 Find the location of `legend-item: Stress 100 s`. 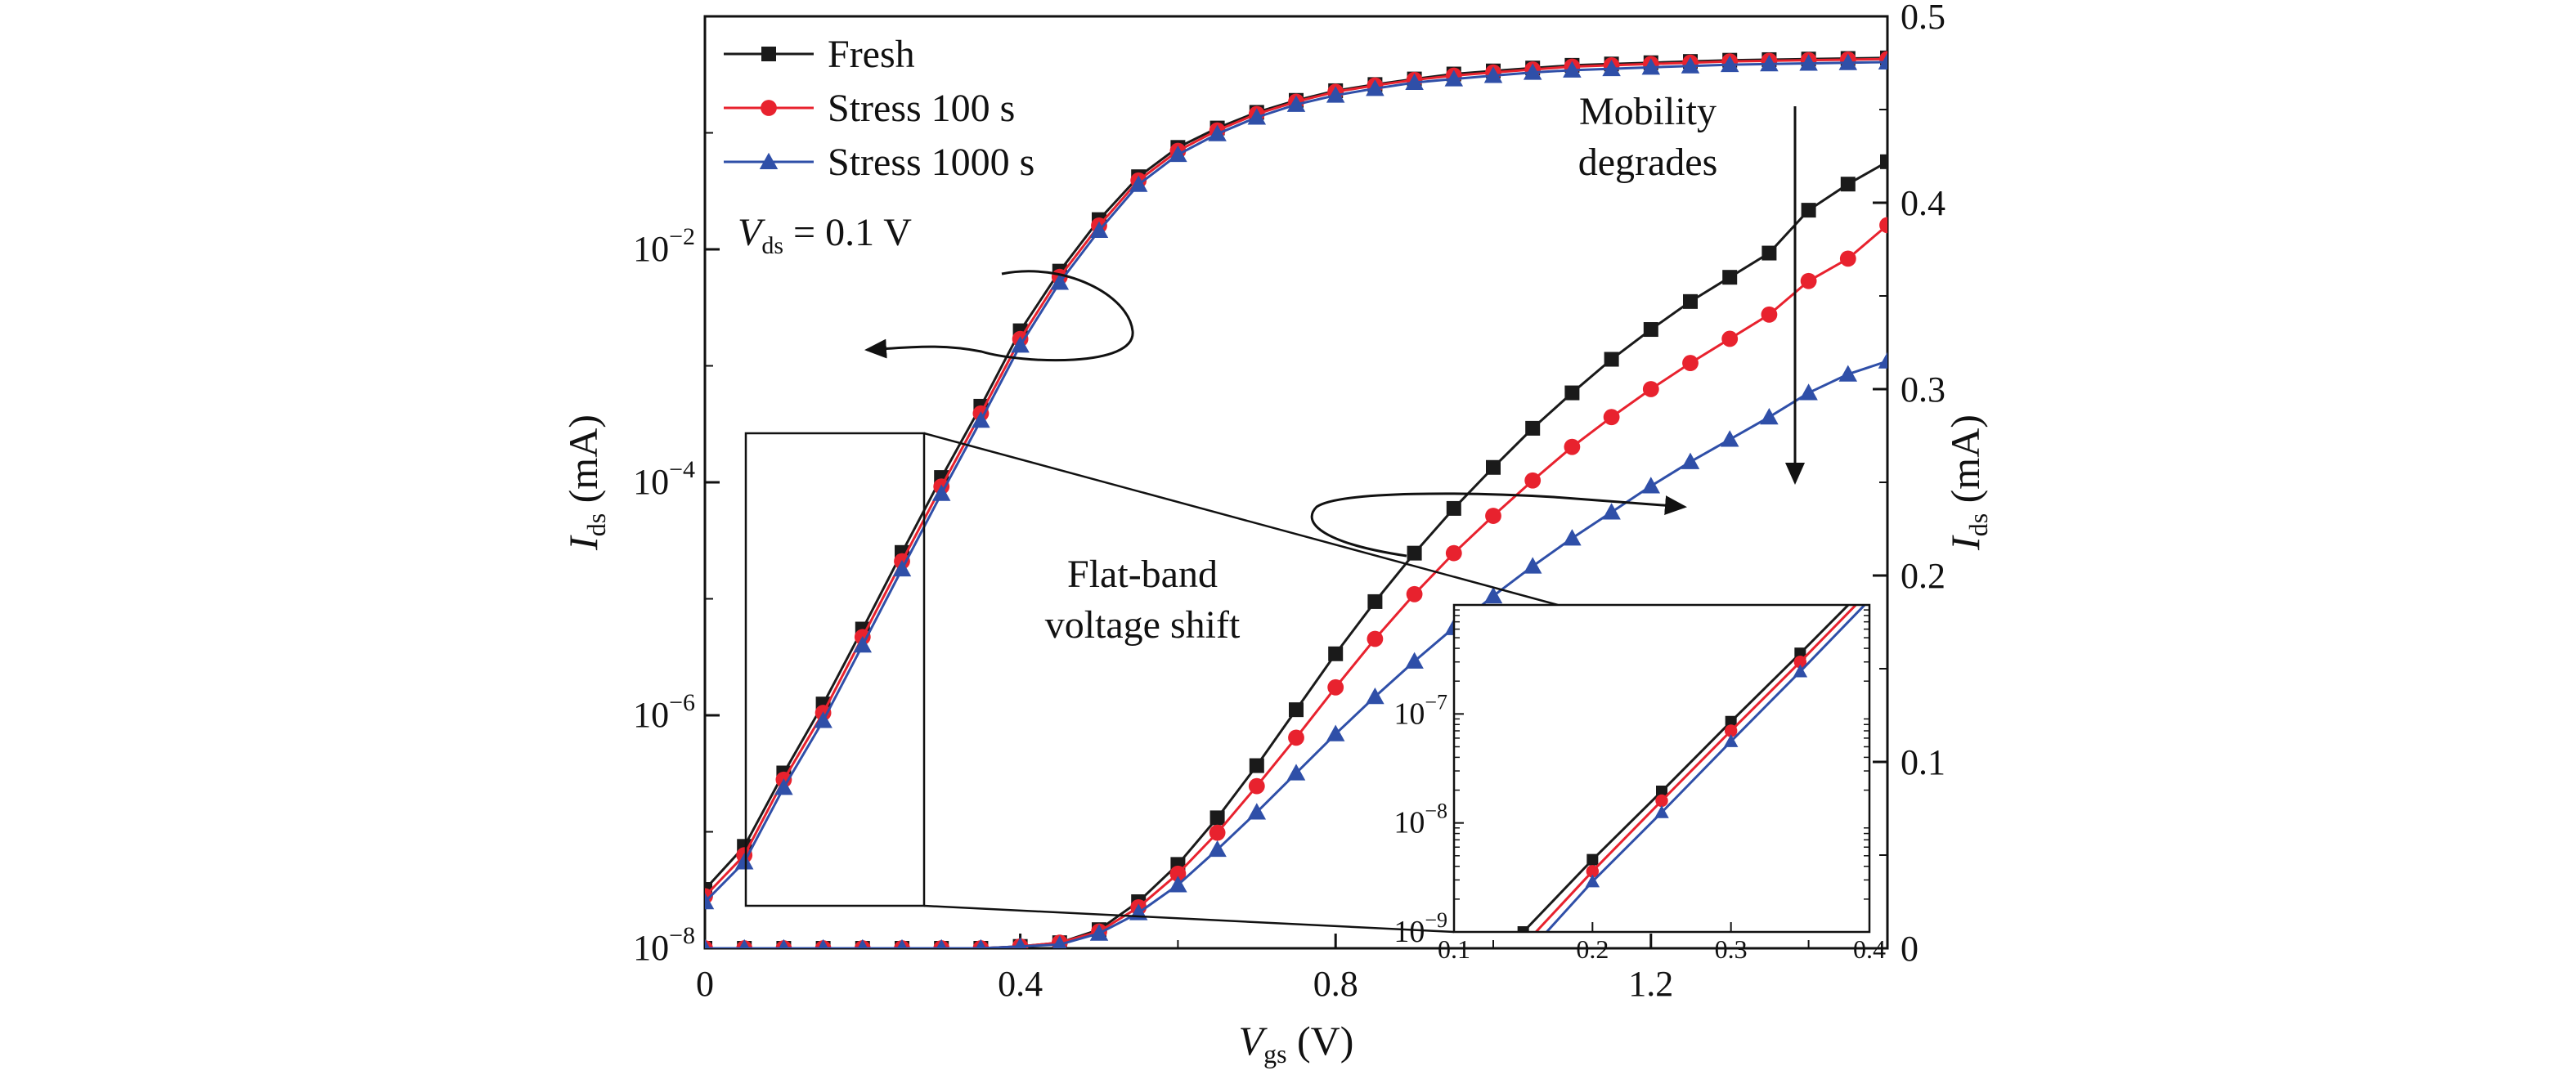

legend-item: Stress 100 s is located at coordinates (870, 109).